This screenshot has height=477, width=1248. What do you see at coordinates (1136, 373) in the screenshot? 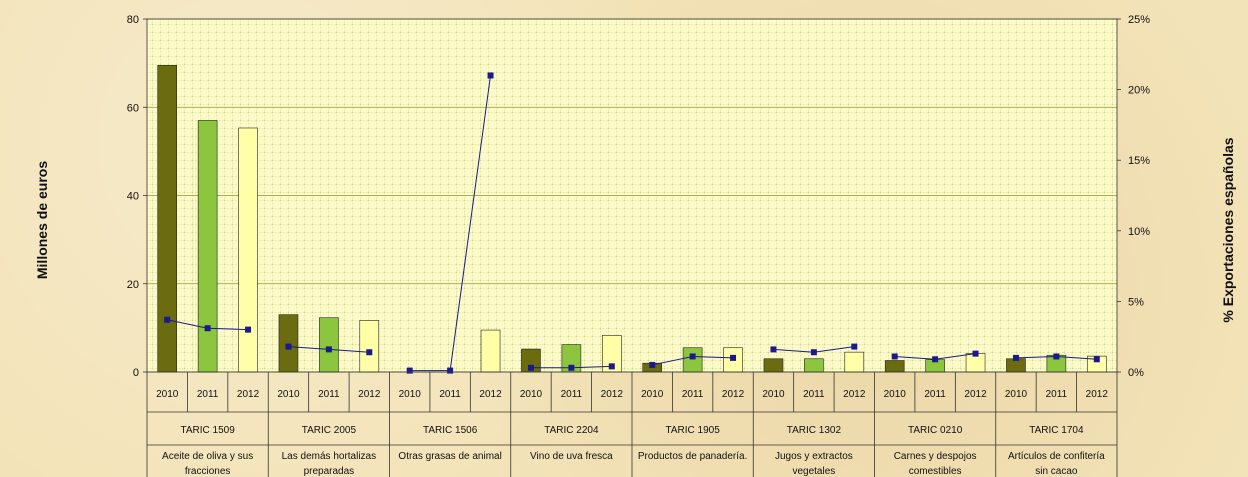
I see `y2-tick-label: 0%` at bounding box center [1136, 373].